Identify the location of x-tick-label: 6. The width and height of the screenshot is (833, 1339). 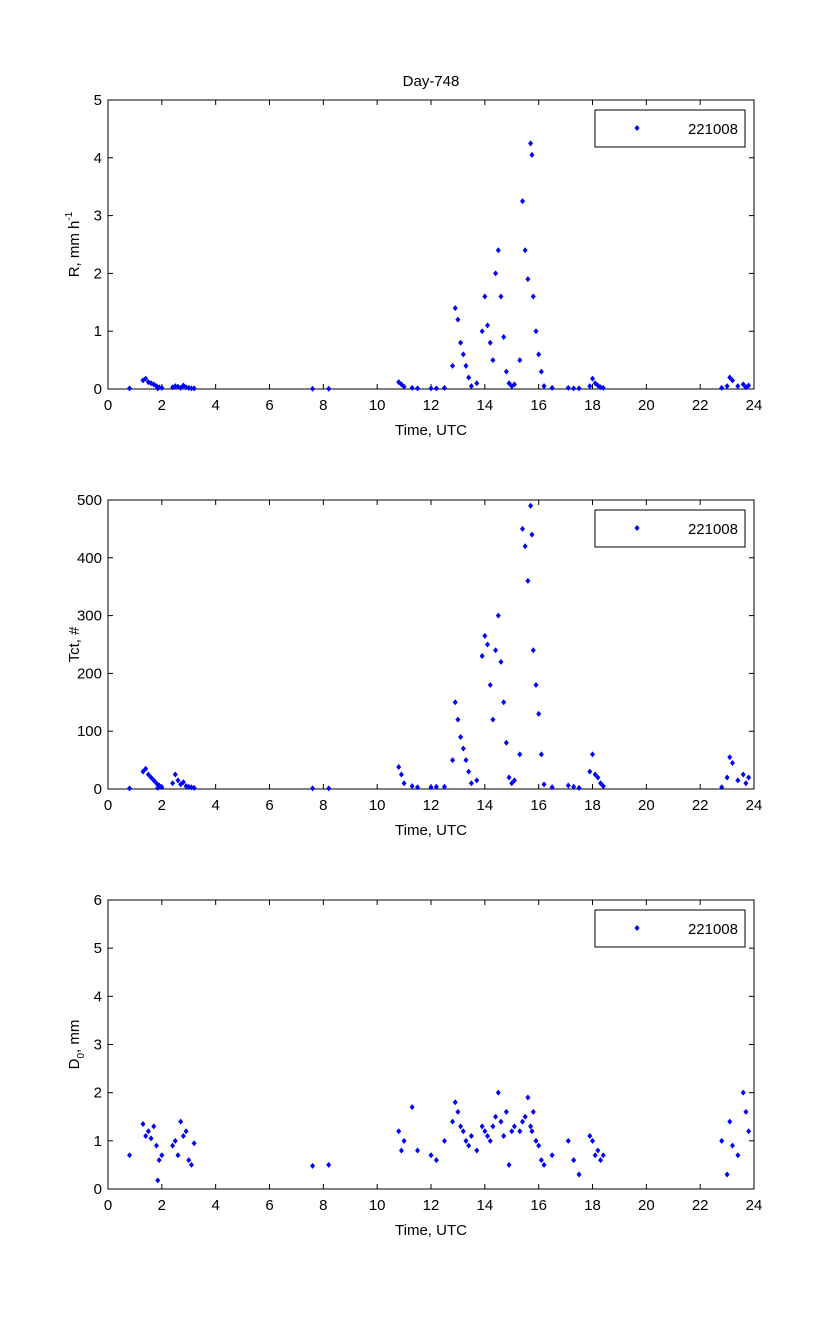
(269, 1205).